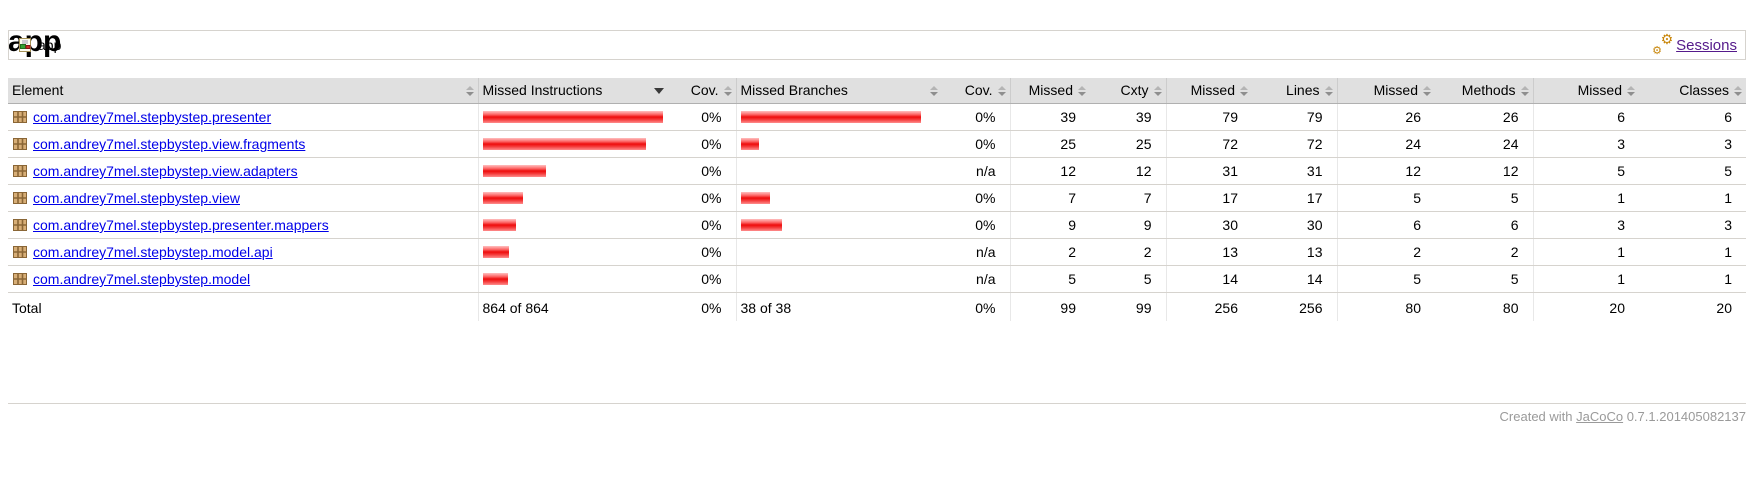 This screenshot has height=500, width=1754. I want to click on package-link: com.andrey7mel.stepbystep.model, so click(142, 279).